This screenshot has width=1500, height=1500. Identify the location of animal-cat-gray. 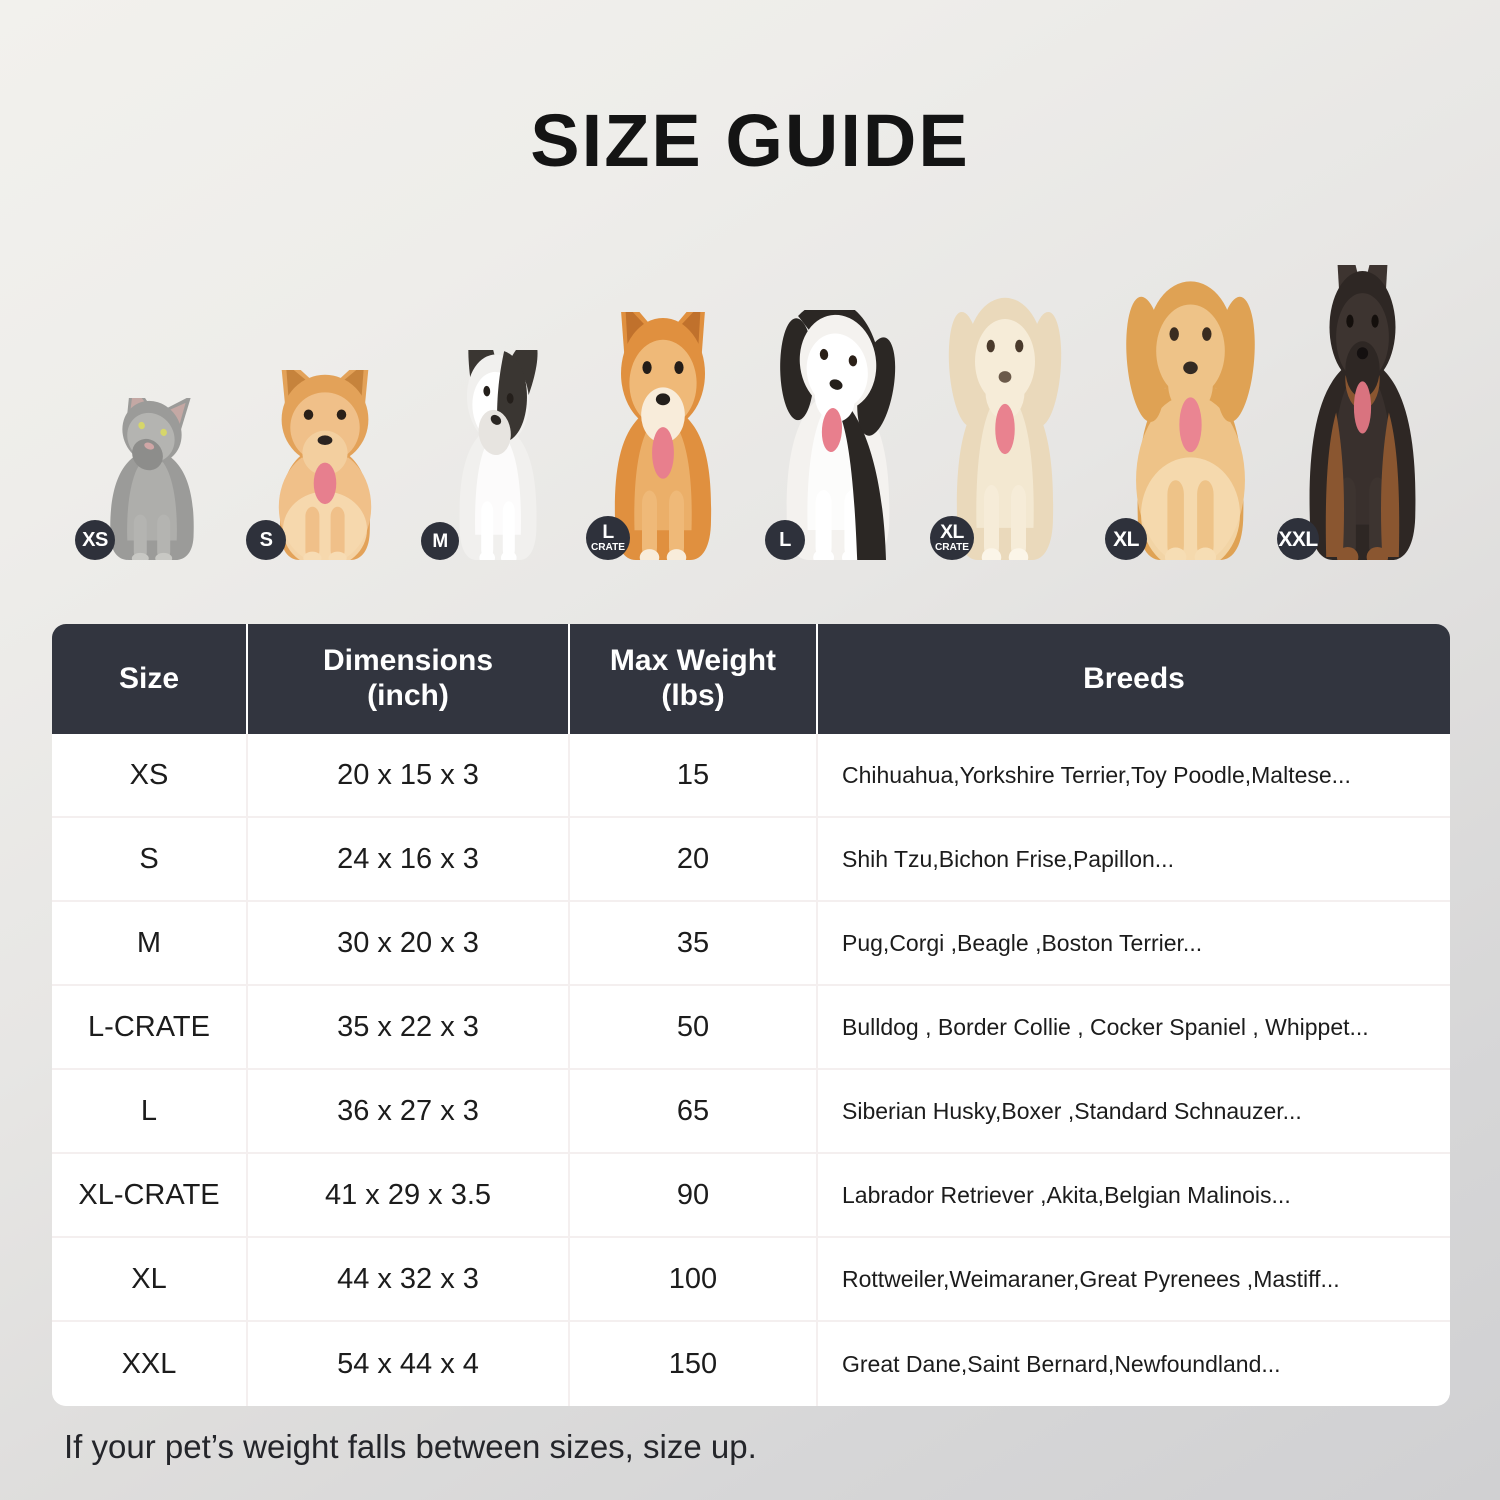
(152, 470).